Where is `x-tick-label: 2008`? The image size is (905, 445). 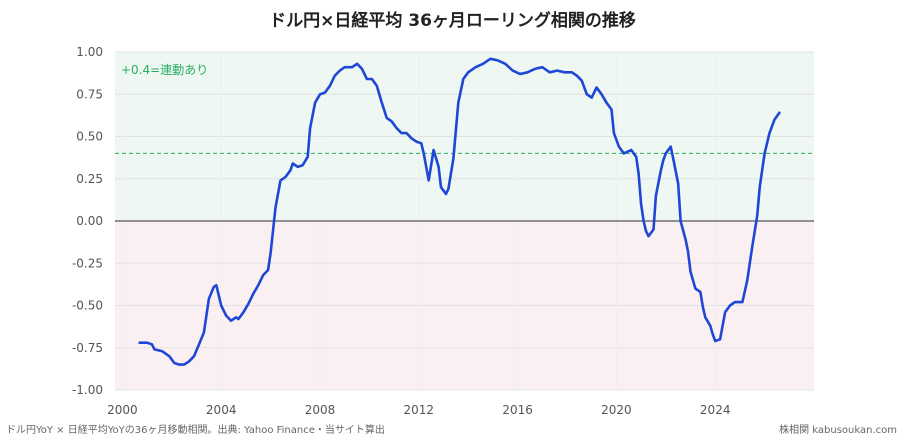 x-tick-label: 2008 is located at coordinates (320, 410).